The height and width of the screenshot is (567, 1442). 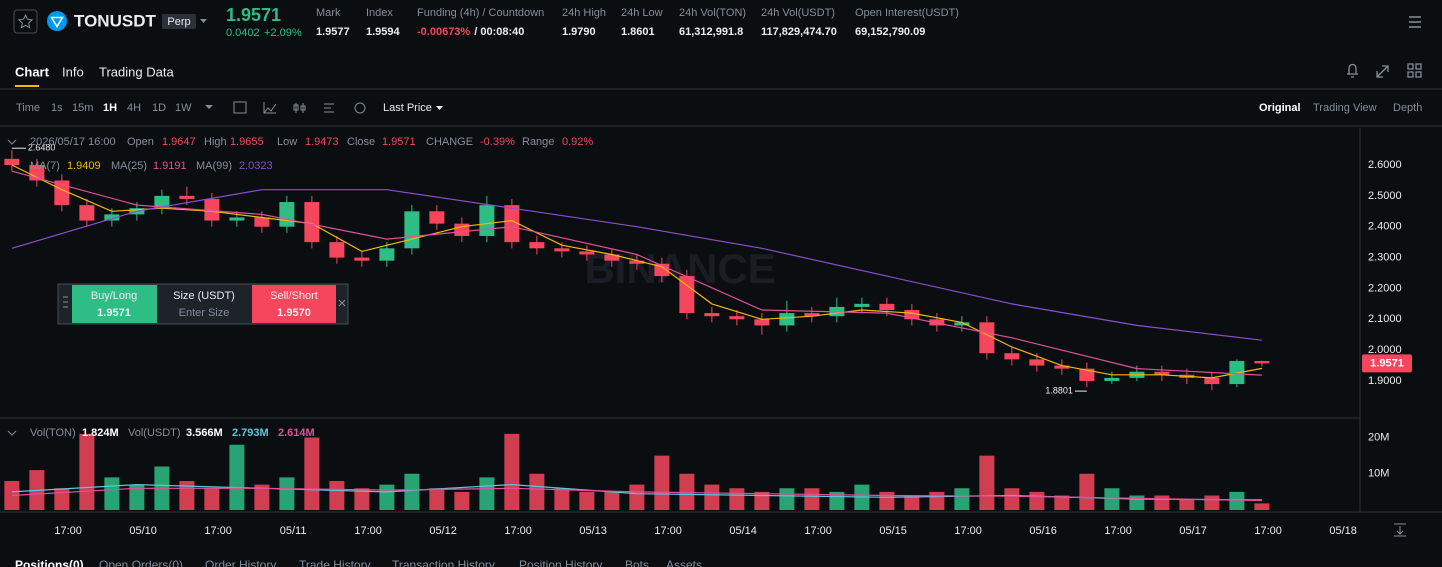 I want to click on y-tick-label: 2.5000, so click(x=1385, y=196).